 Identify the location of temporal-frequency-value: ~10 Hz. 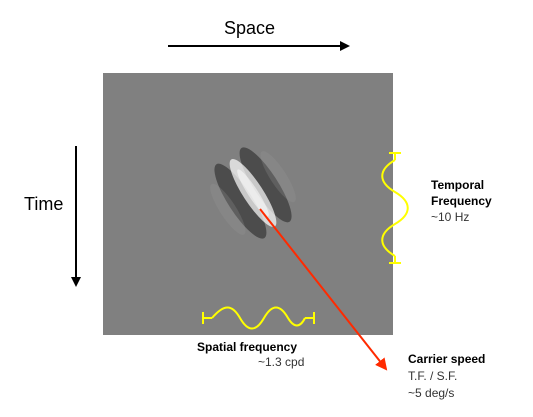
(450, 217).